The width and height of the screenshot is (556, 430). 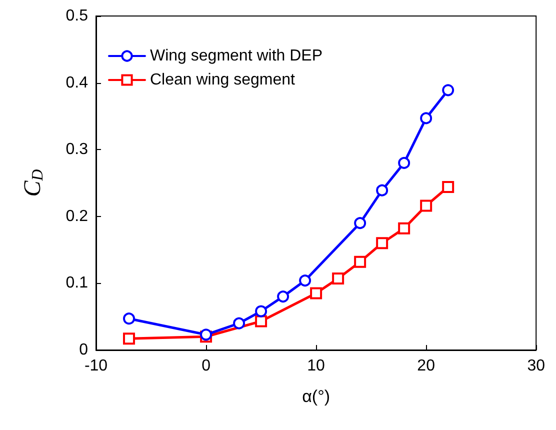 What do you see at coordinates (223, 80) in the screenshot?
I see `legend-label: Clean wing segment` at bounding box center [223, 80].